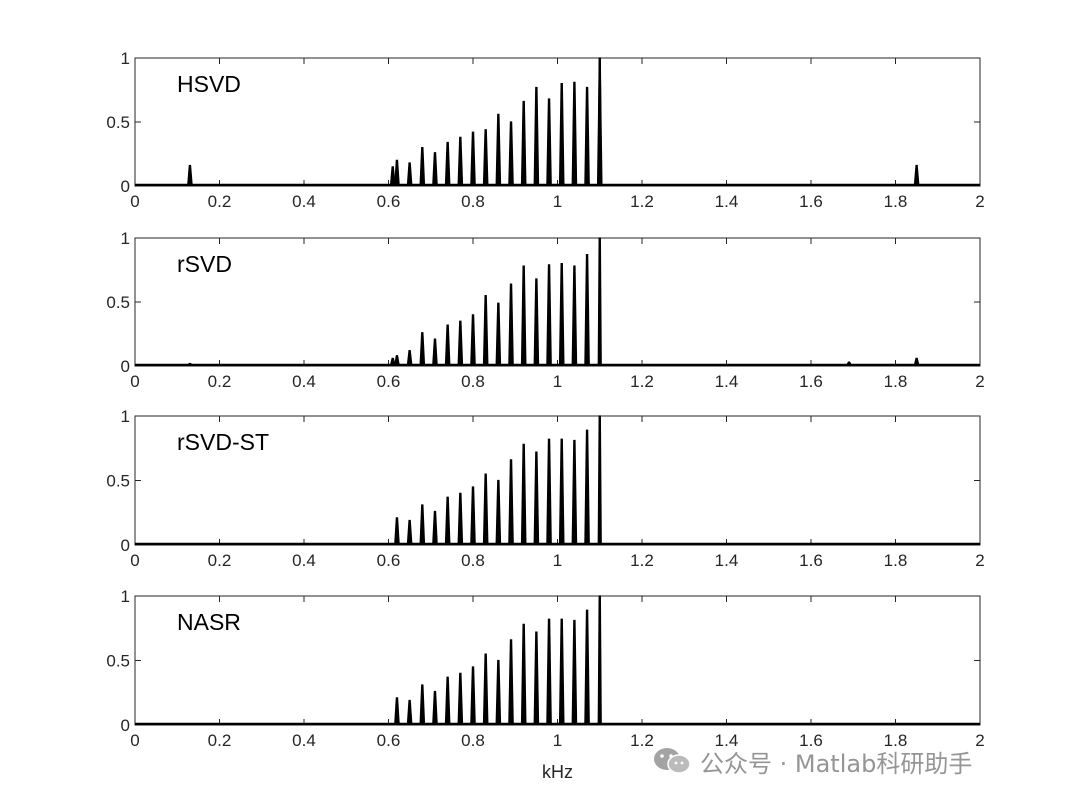 The image size is (1080, 802). Describe the element at coordinates (220, 560) in the screenshot. I see `x-tick-label: 0.2` at that location.